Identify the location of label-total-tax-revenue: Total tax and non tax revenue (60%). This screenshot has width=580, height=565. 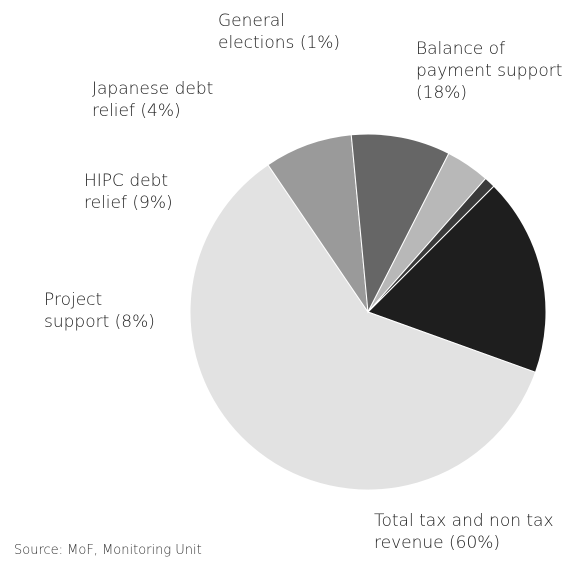
(464, 532).